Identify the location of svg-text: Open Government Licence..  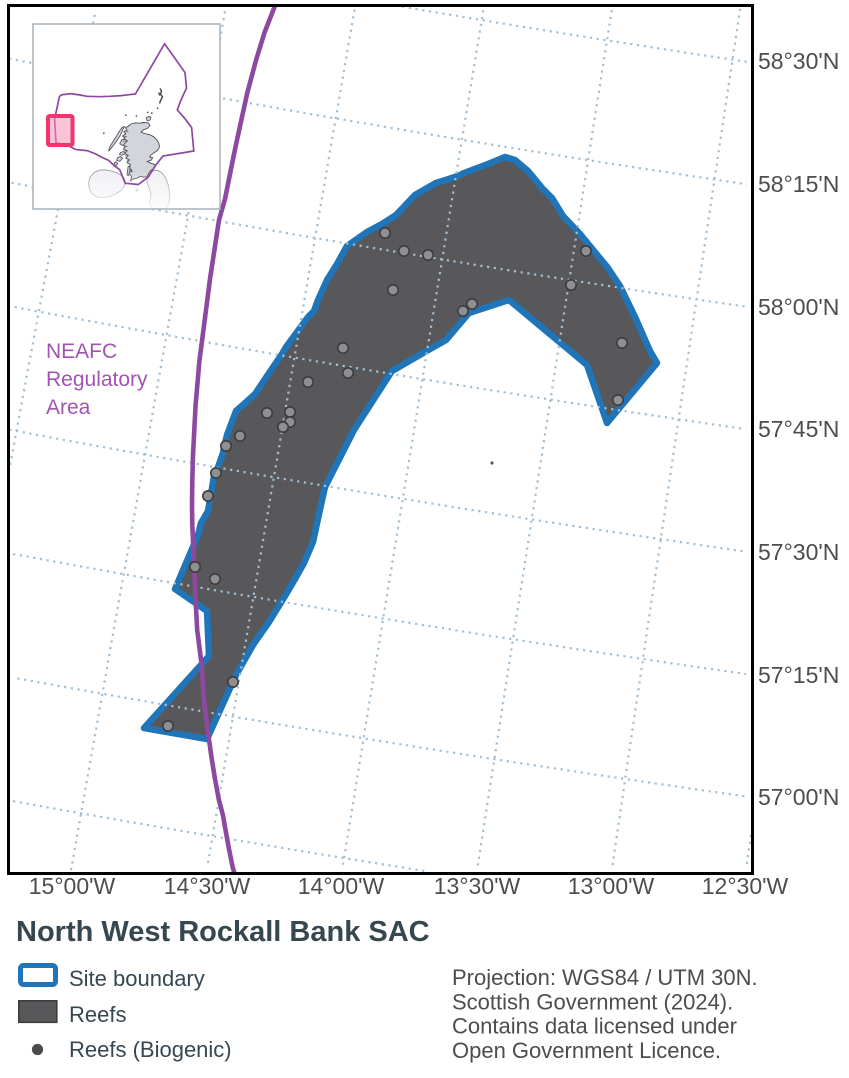
(586, 1050).